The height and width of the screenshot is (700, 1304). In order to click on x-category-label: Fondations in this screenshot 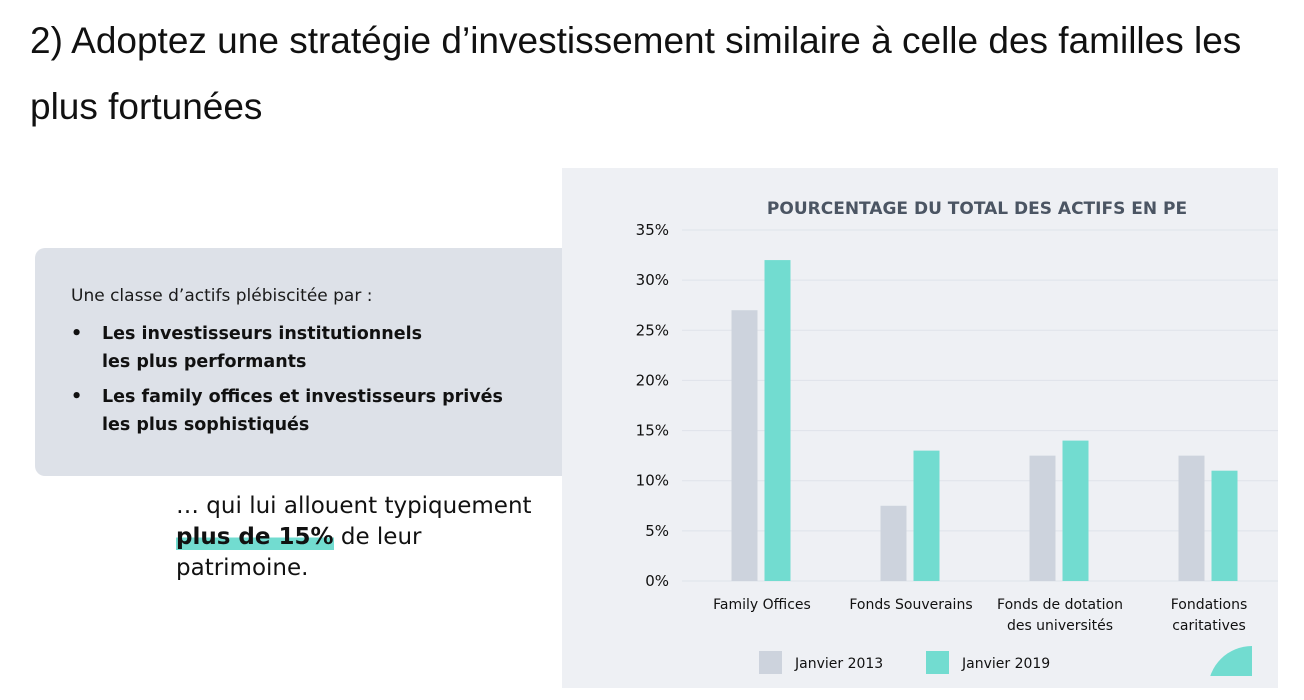, I will do `click(1209, 605)`.